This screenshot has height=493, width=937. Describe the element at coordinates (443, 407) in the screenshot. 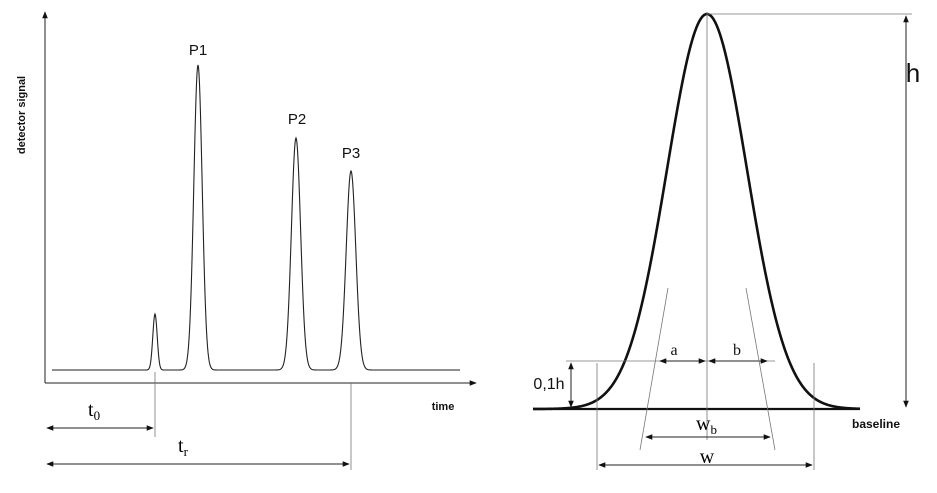

I see `x-axis-label: time` at that location.